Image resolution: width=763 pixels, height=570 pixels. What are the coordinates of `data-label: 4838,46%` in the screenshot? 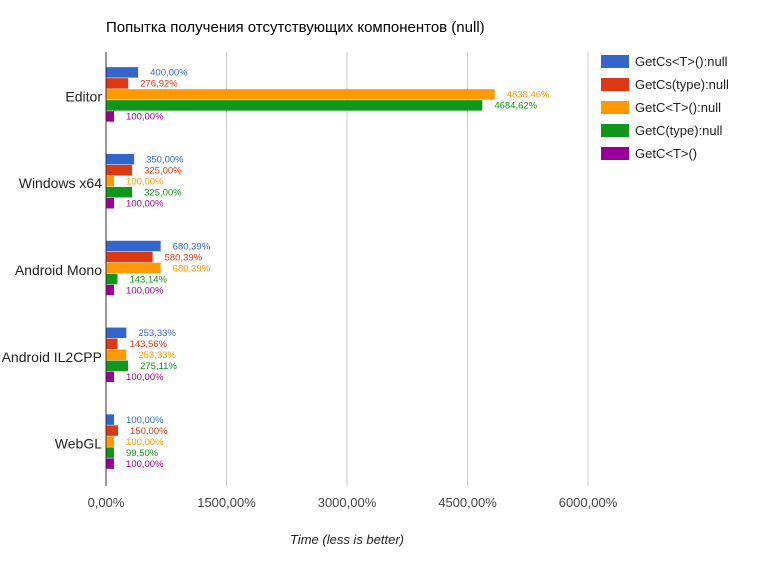 It's located at (528, 95).